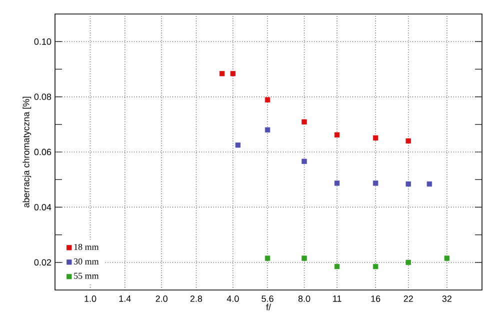  Describe the element at coordinates (337, 299) in the screenshot. I see `x-tick-label: 11` at that location.